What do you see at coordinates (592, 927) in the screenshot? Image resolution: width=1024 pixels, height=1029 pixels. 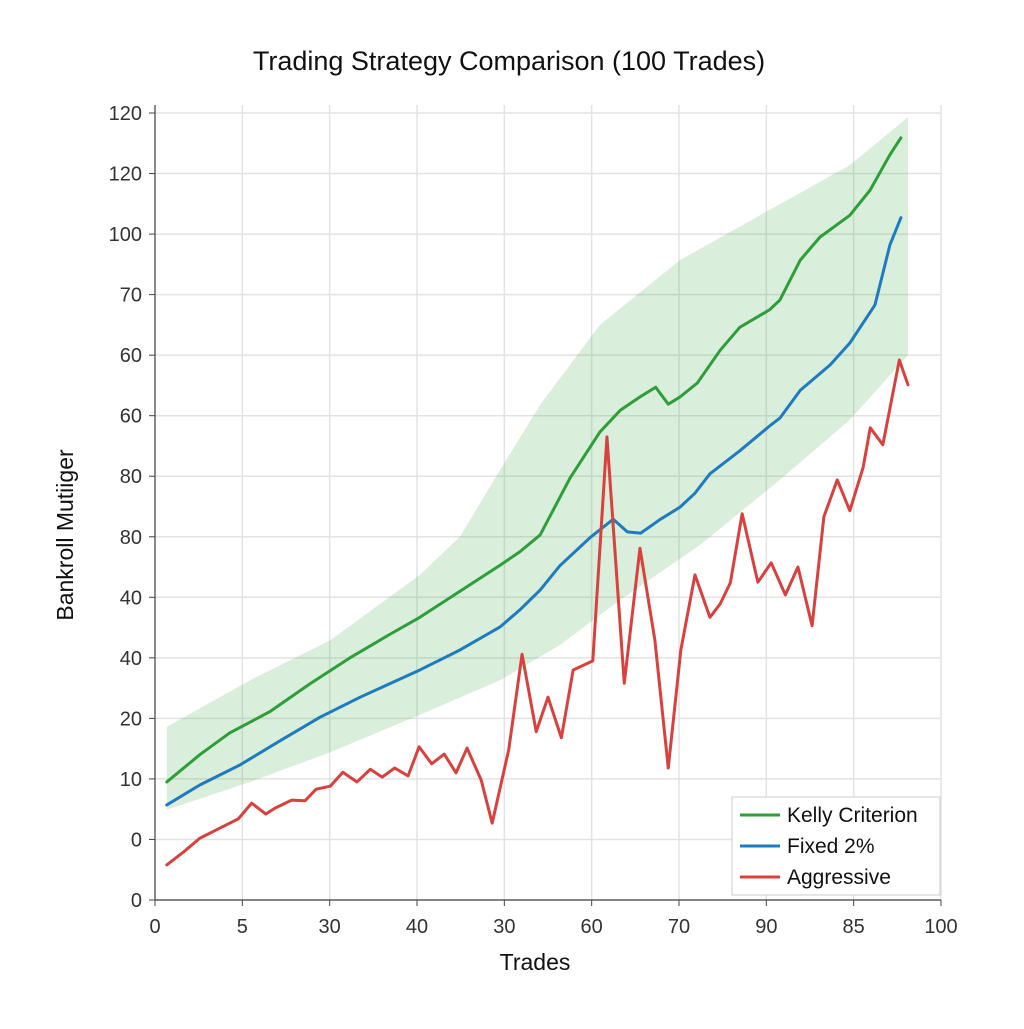 I see `x-tick-label: 60` at bounding box center [592, 927].